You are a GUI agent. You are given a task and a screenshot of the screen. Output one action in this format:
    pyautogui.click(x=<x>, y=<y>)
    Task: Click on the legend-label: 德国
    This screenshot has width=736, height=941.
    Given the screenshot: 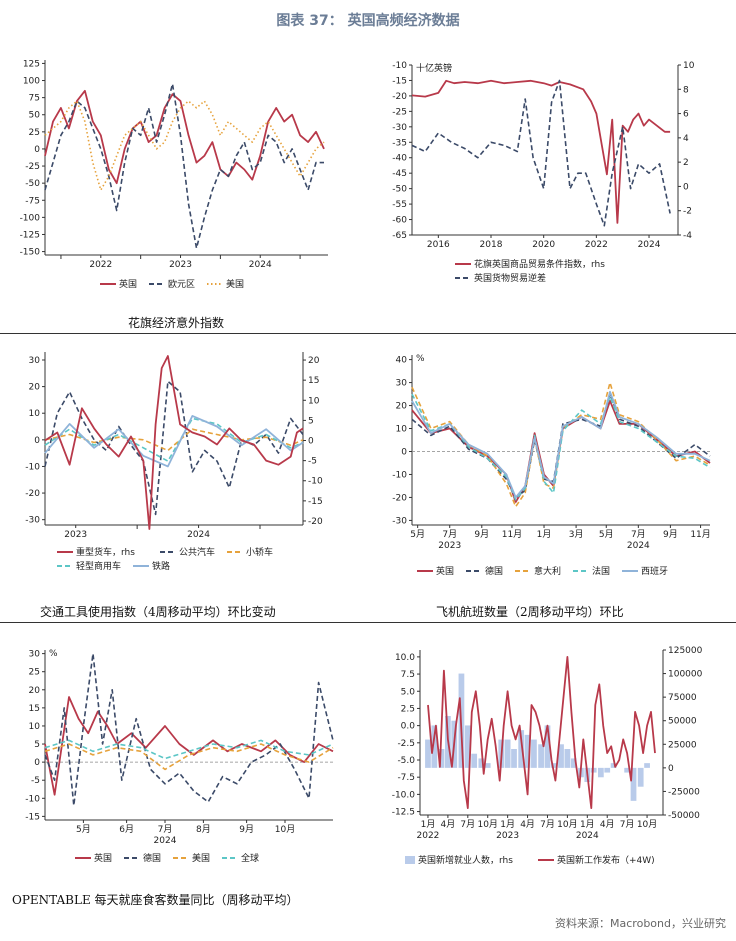 What is the action you would take?
    pyautogui.click(x=494, y=571)
    